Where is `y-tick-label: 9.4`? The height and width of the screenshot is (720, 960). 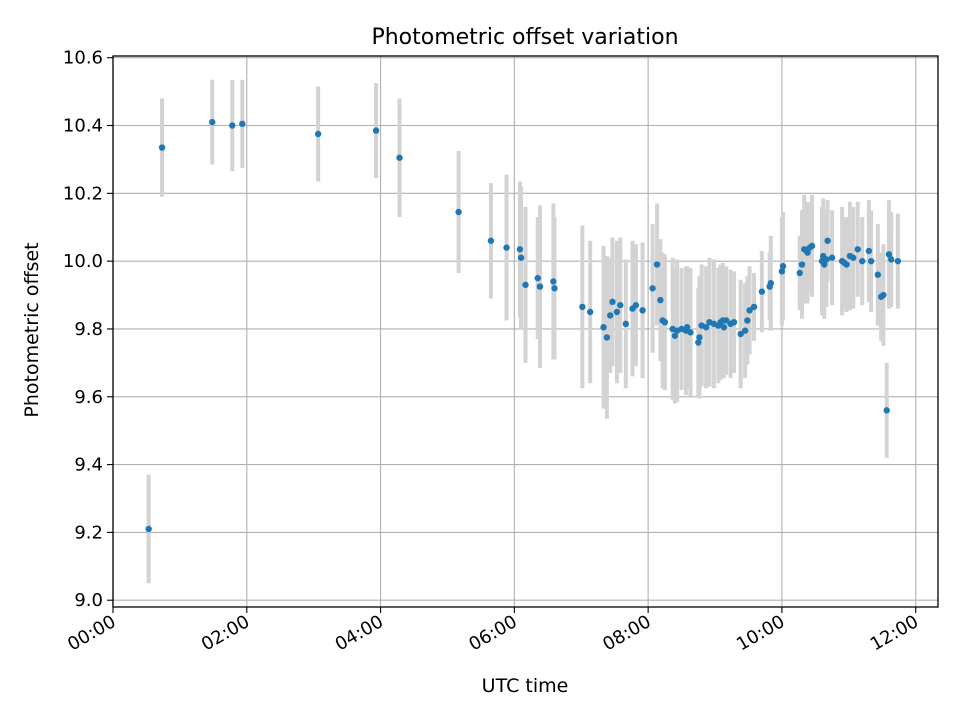
y-tick-label: 9.4 is located at coordinates (88, 465).